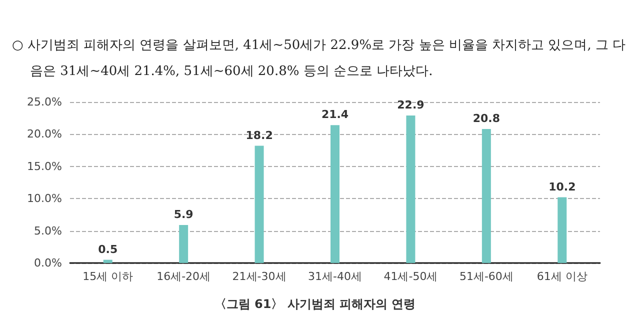 Image resolution: width=630 pixels, height=331 pixels. What do you see at coordinates (184, 215) in the screenshot?
I see `data-label: 5.9` at bounding box center [184, 215].